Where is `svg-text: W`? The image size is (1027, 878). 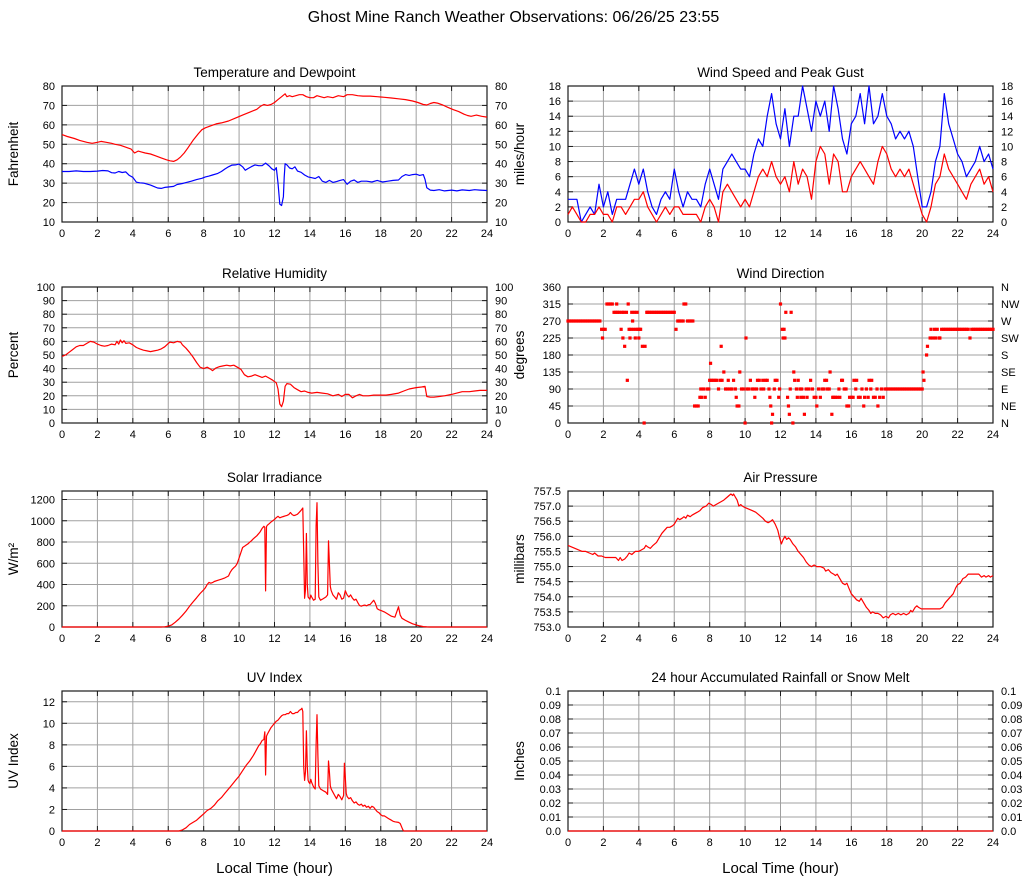 svg-text: W is located at coordinates (1006, 322).